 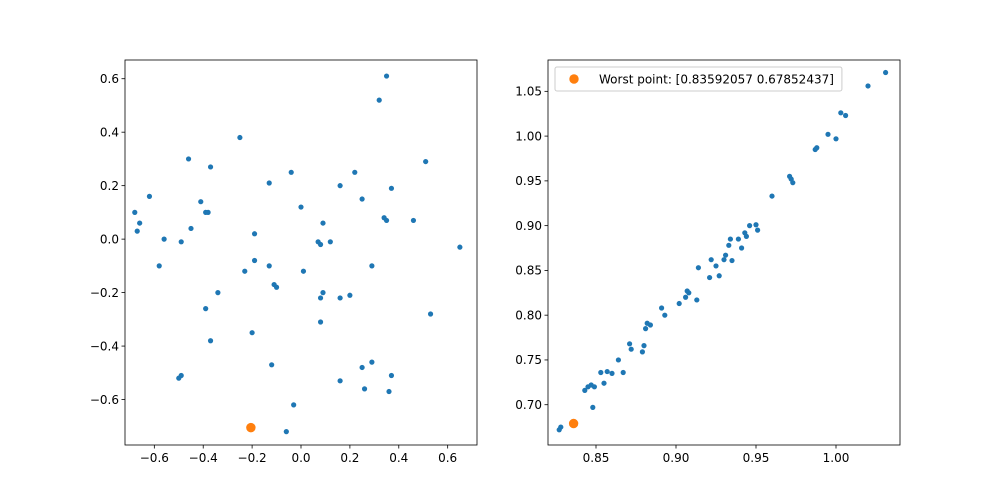 I want to click on left-x-tick-label: 0.2, so click(x=349, y=458).